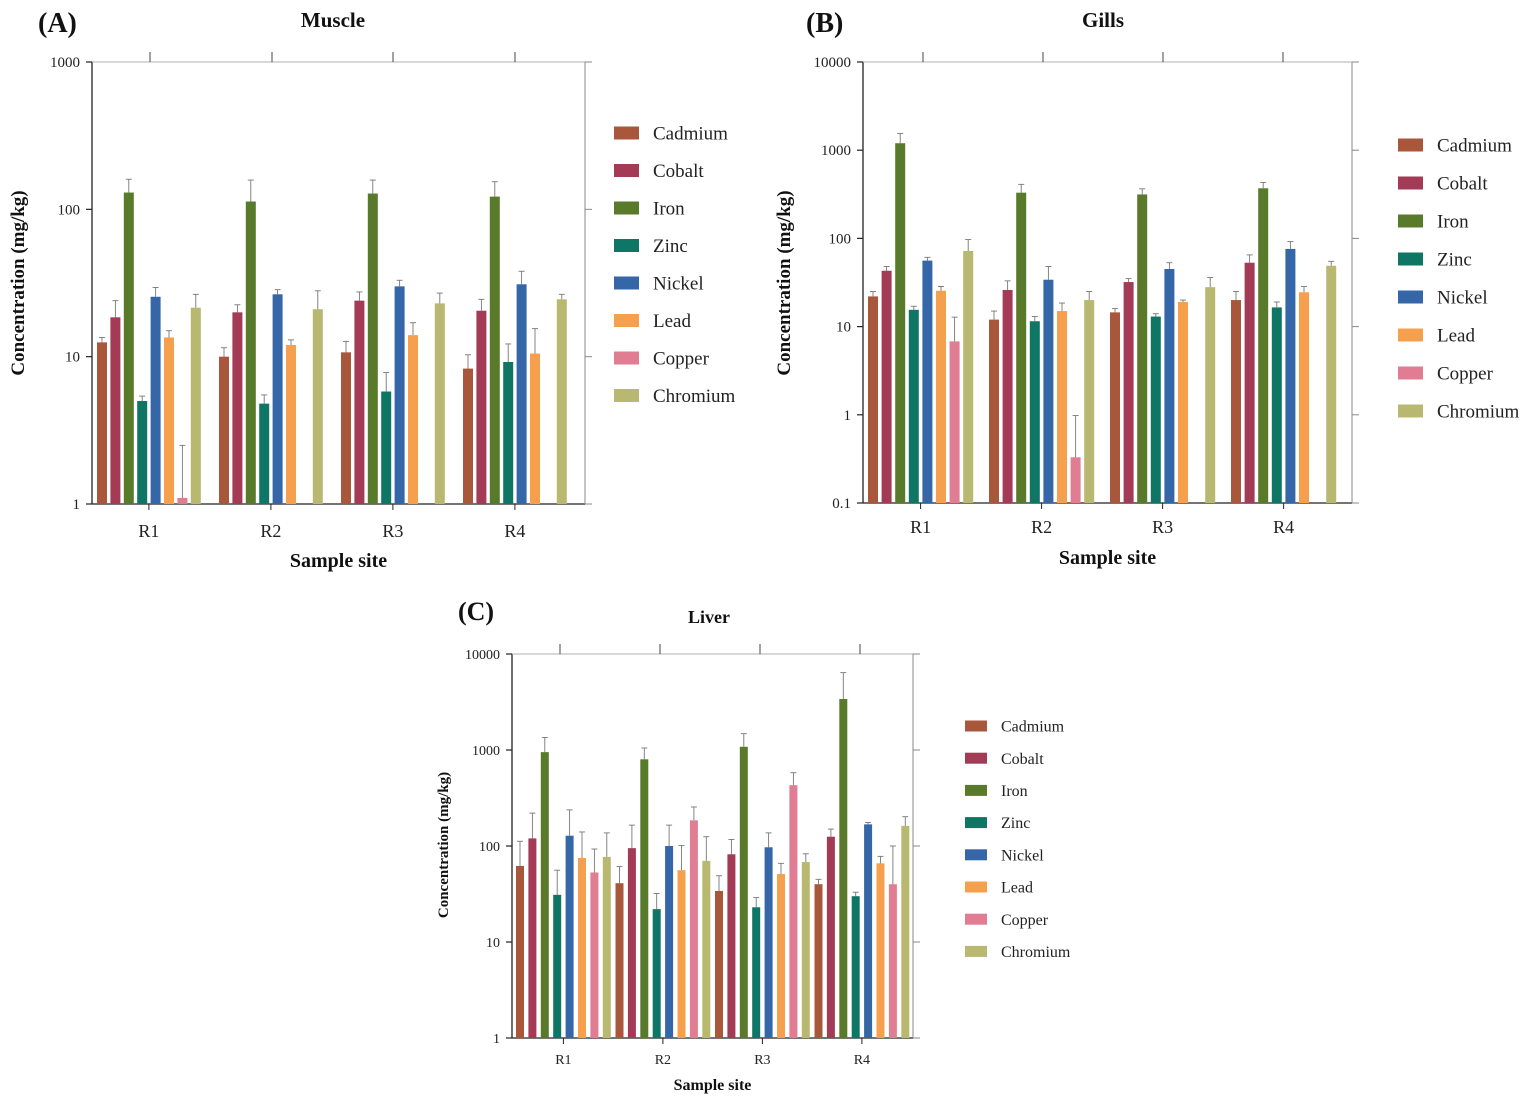 The width and height of the screenshot is (1535, 1101). I want to click on legend-swatch-nickel, so click(976, 855).